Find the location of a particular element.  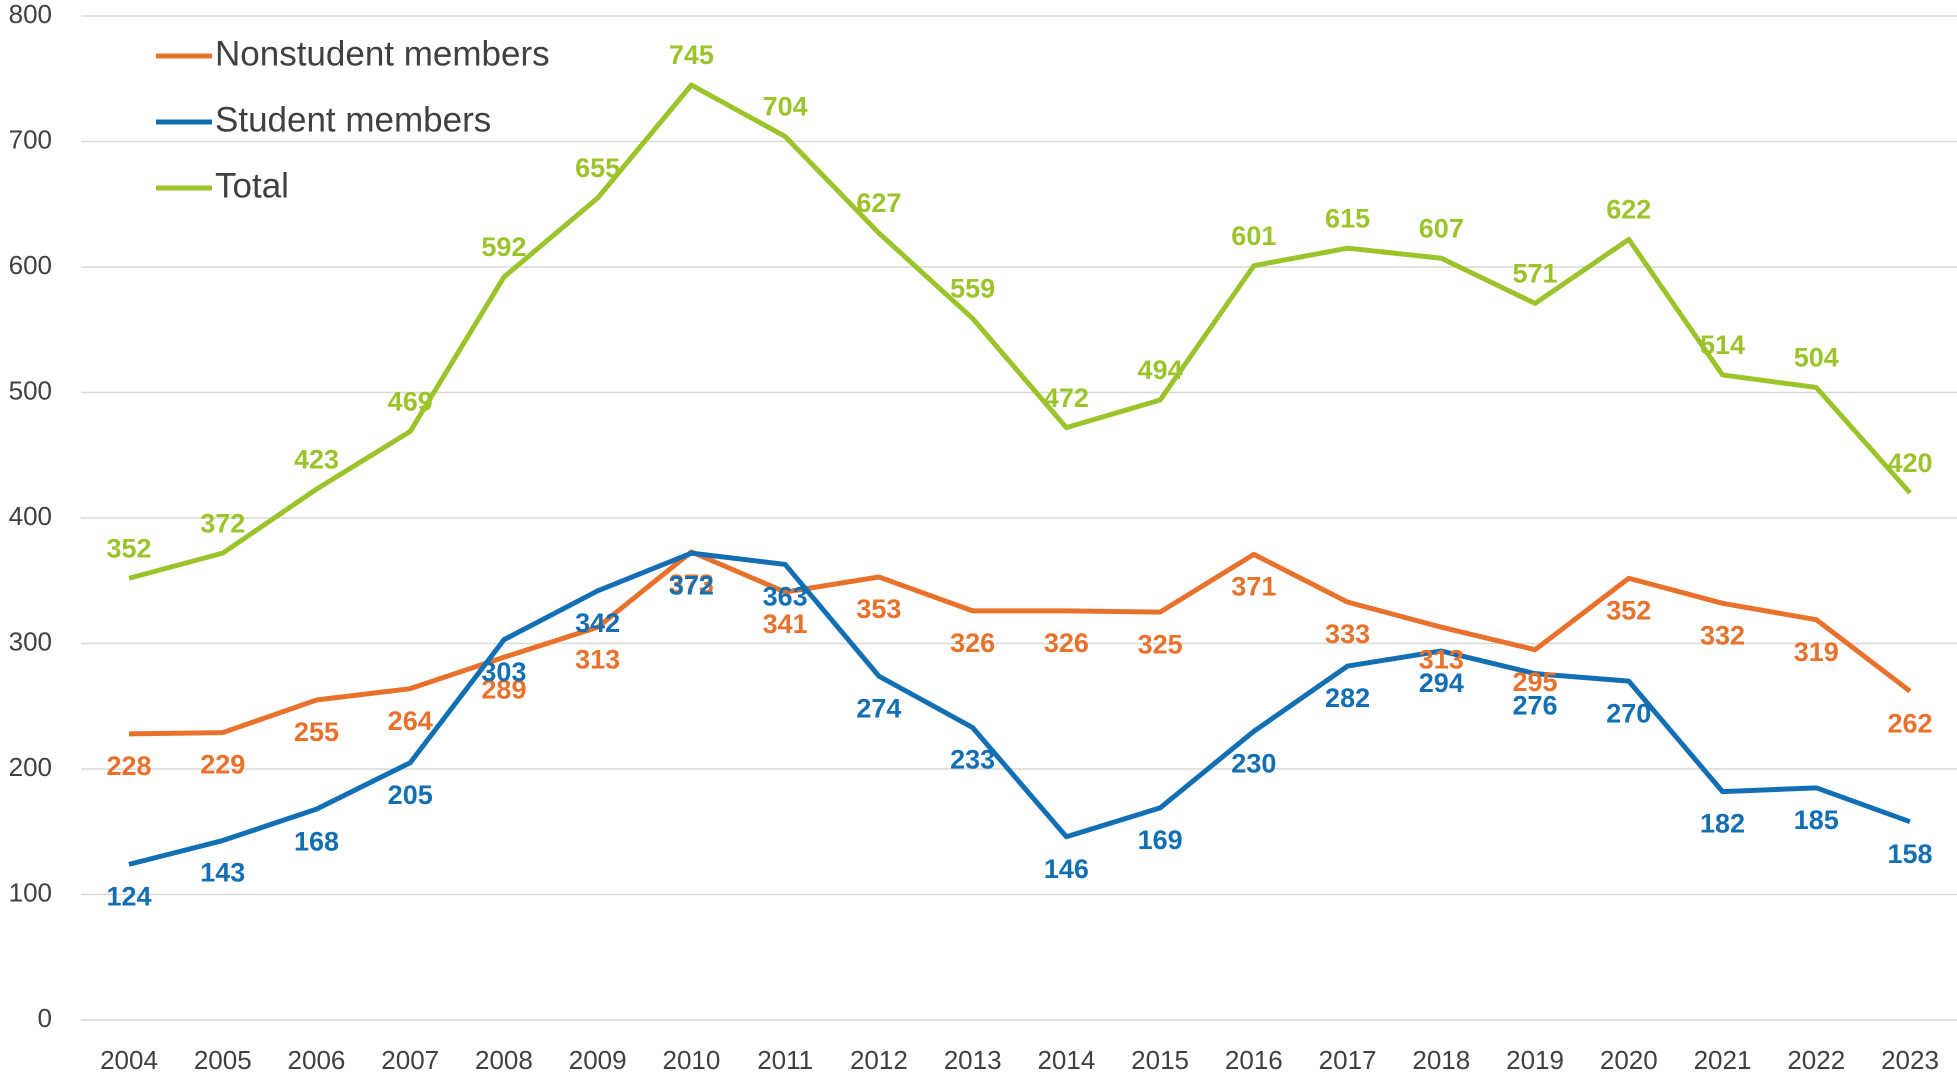

data-label: 514 is located at coordinates (1722, 345).